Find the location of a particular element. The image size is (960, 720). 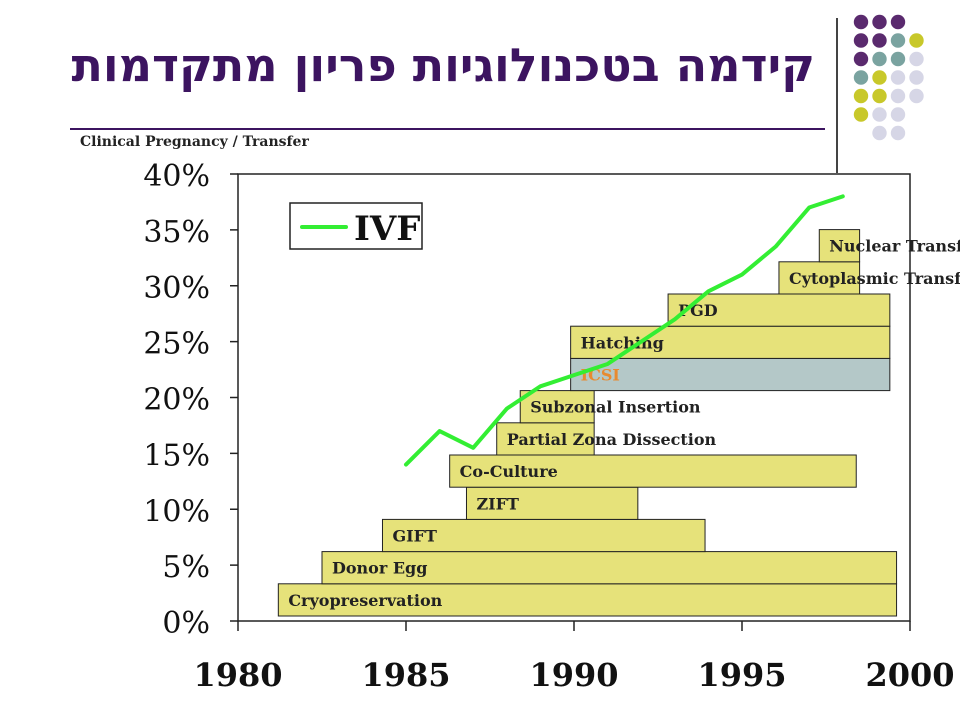

x-tick-label: 1995 is located at coordinates (741, 675).